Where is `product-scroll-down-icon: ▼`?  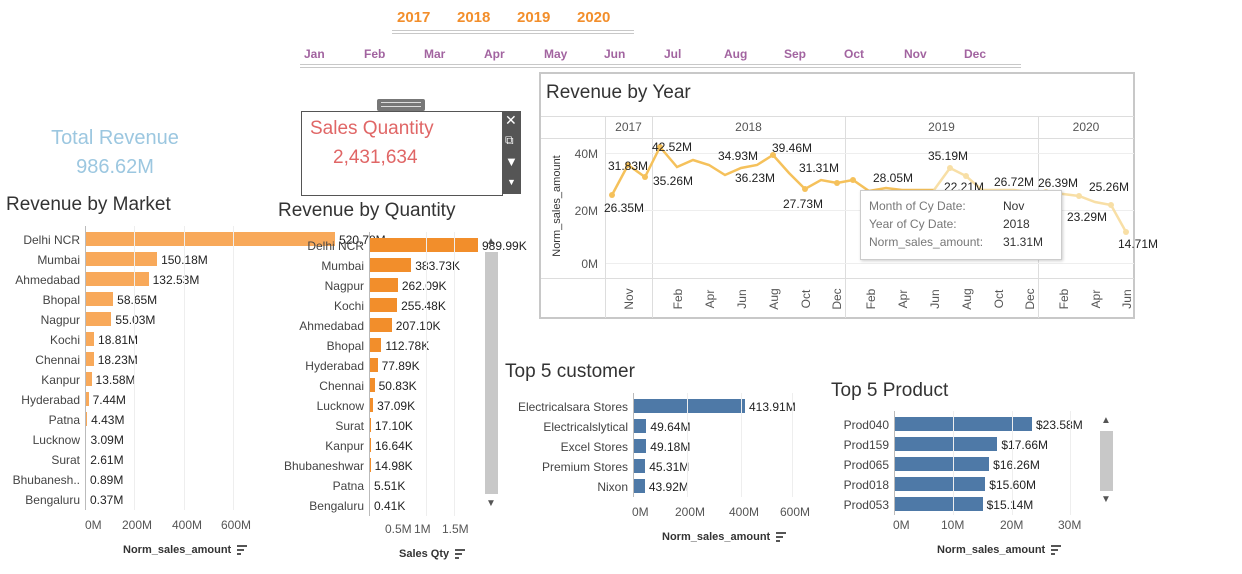 product-scroll-down-icon: ▼ is located at coordinates (1106, 499).